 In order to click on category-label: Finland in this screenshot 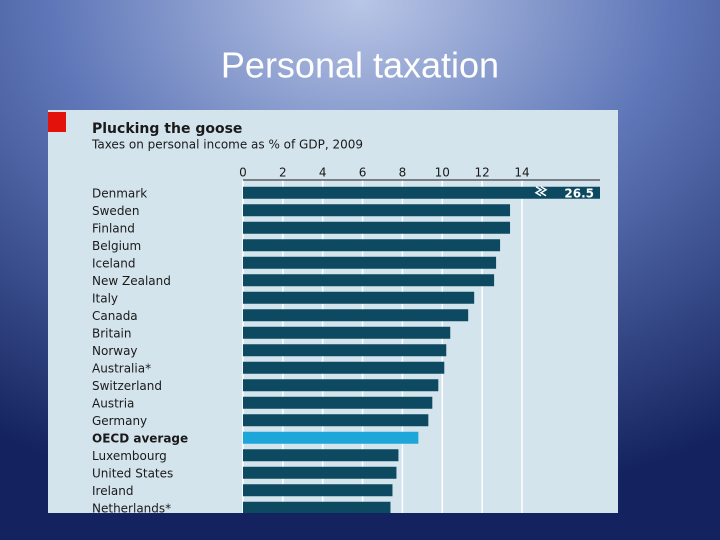, I will do `click(113, 228)`.